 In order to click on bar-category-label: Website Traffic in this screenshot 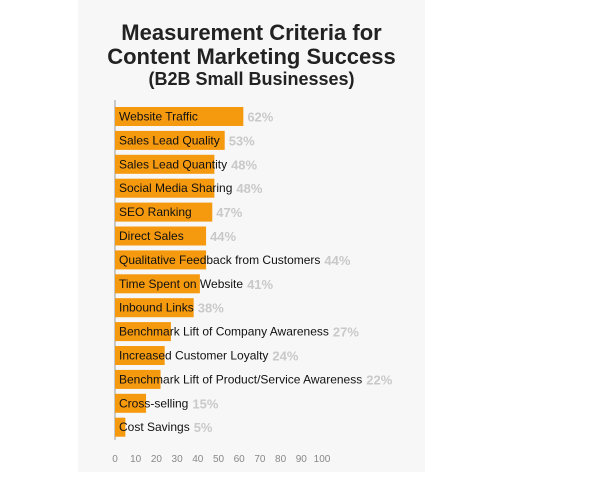, I will do `click(158, 117)`.